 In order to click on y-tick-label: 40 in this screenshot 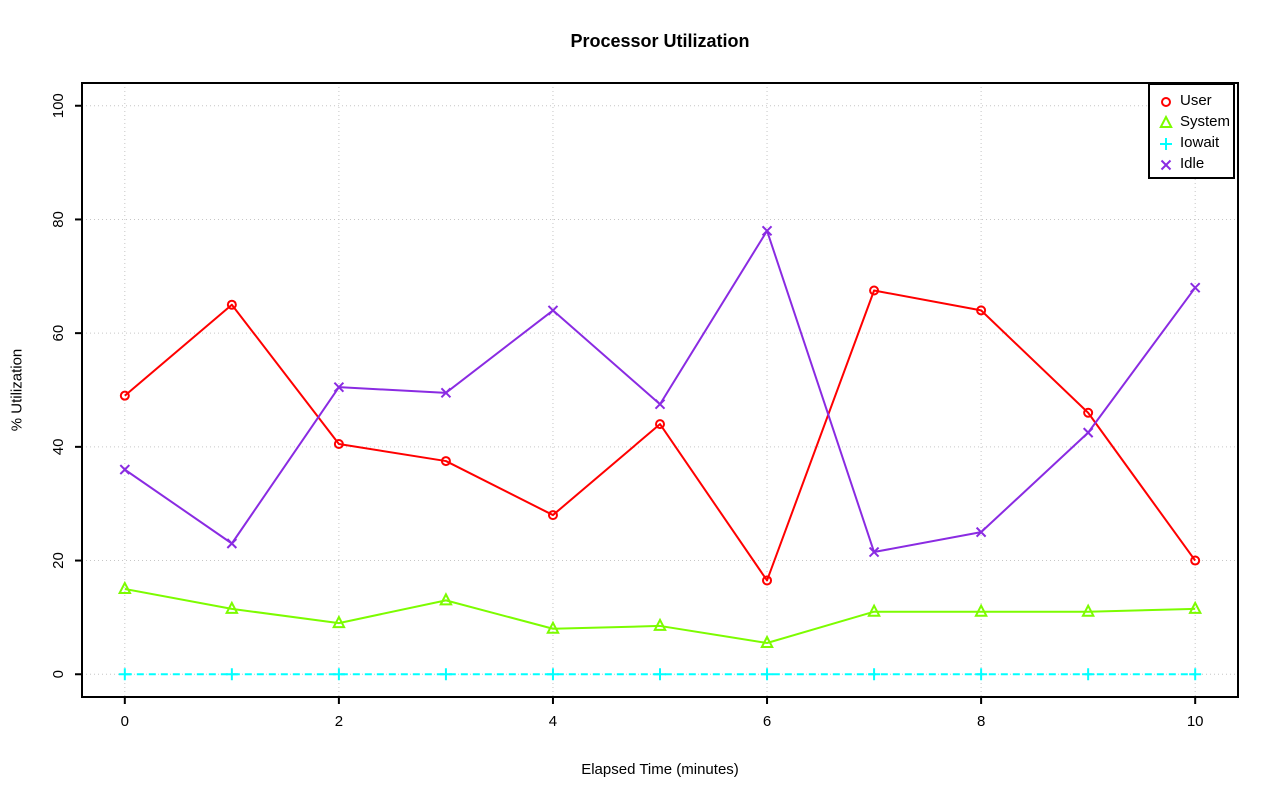, I will do `click(58, 447)`.